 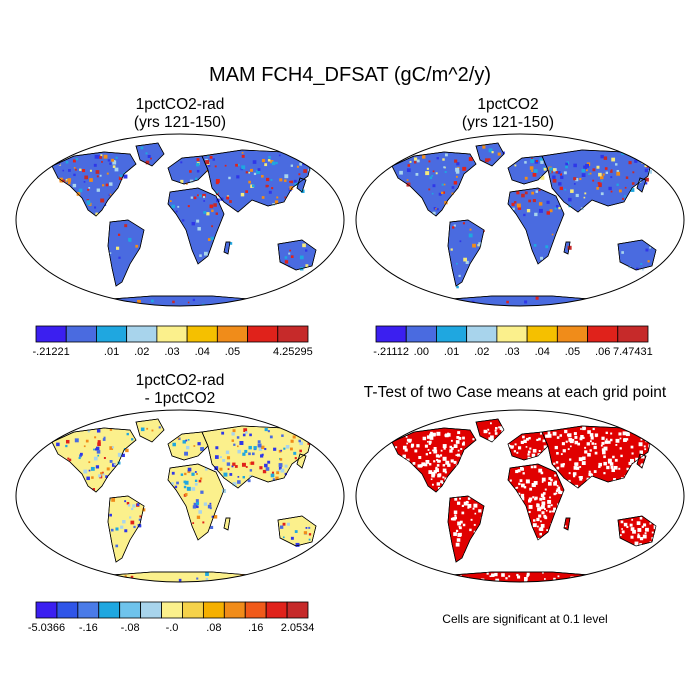 I want to click on panel-1-title-line1: 1pctCO2-rad, so click(x=180, y=104).